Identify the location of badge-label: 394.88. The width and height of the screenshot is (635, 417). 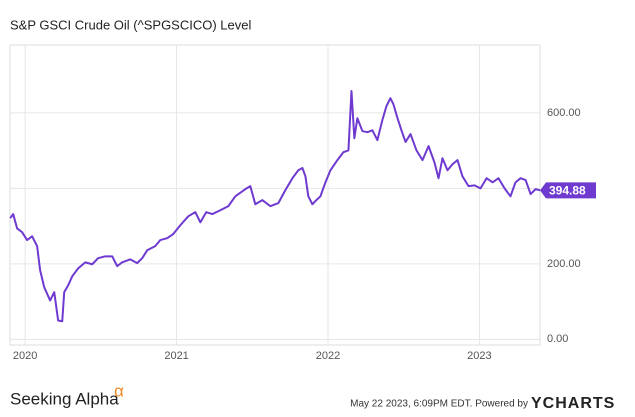
(567, 191).